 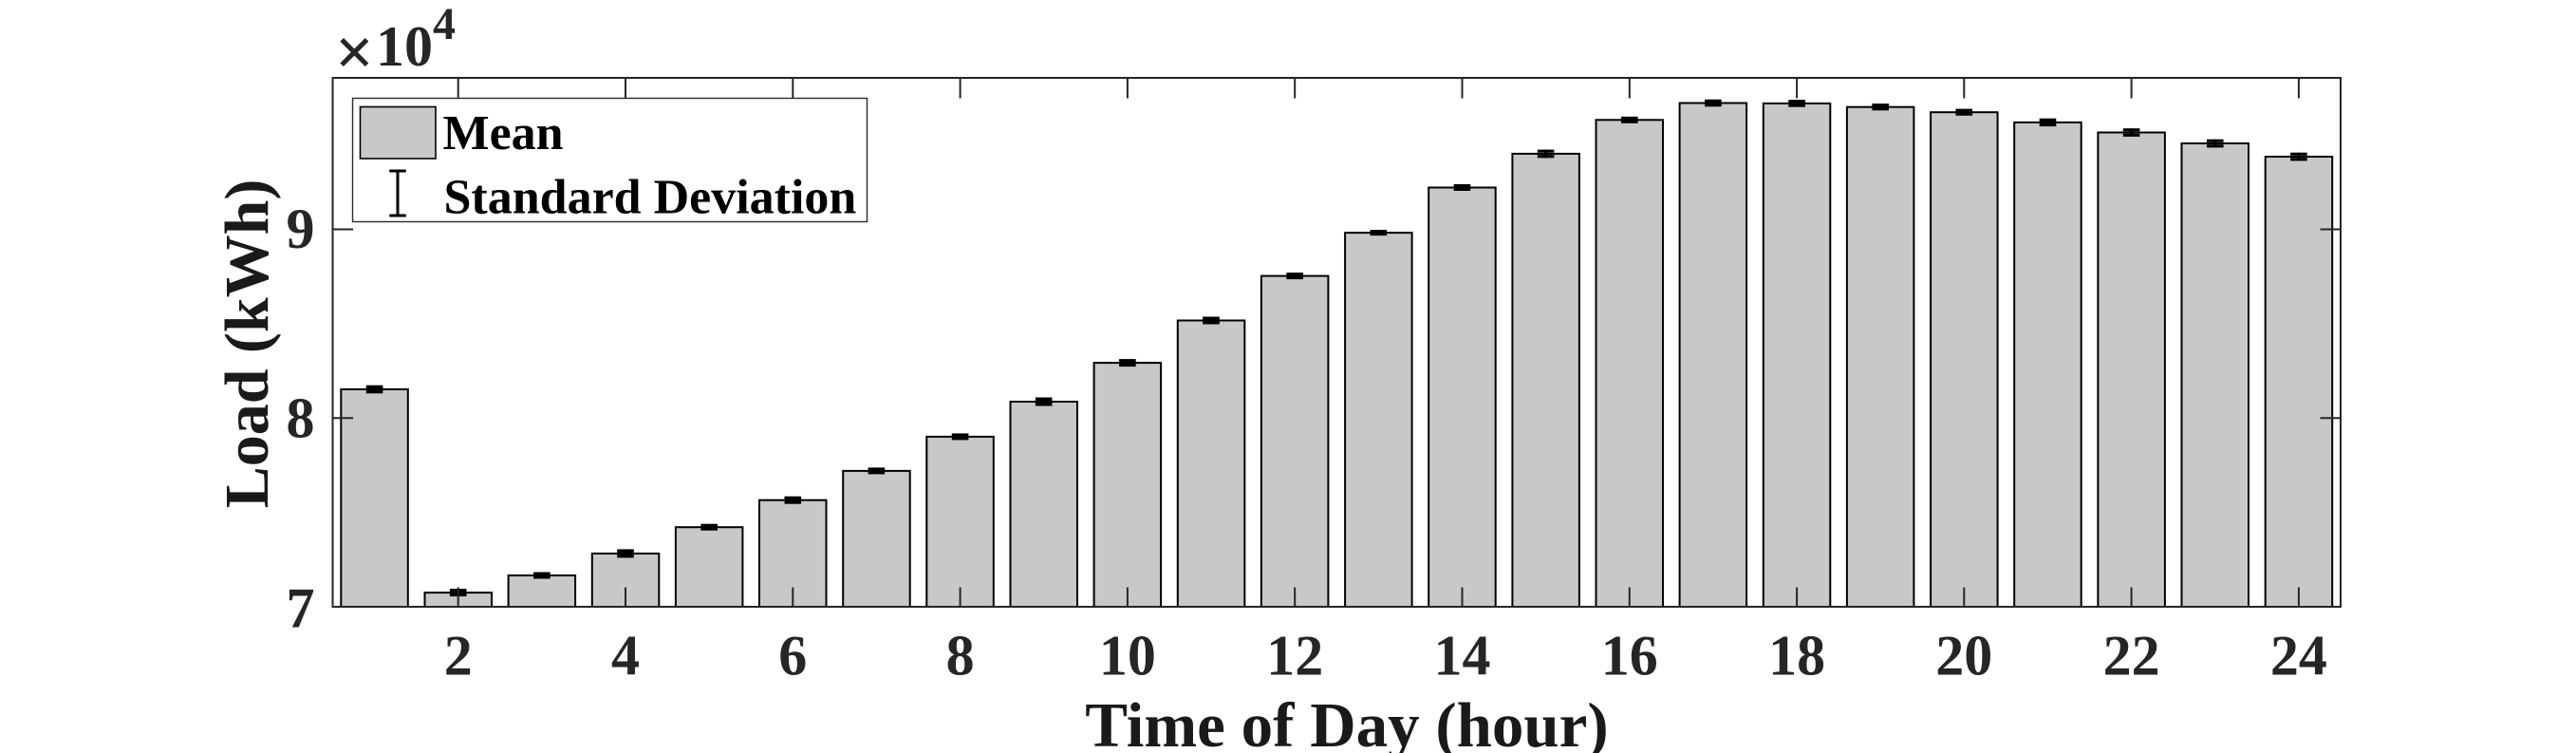 I want to click on svg-text: Time of Day (hour), so click(x=1347, y=721).